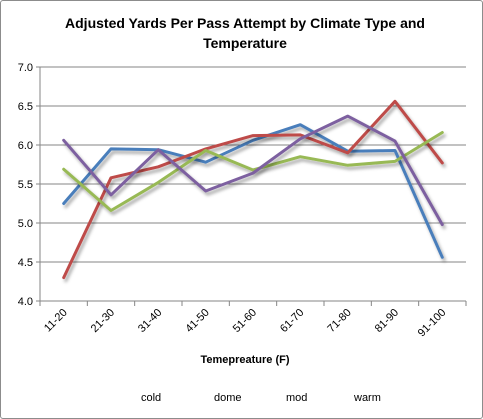  What do you see at coordinates (103, 321) in the screenshot?
I see `x-tick-label: 21-30` at bounding box center [103, 321].